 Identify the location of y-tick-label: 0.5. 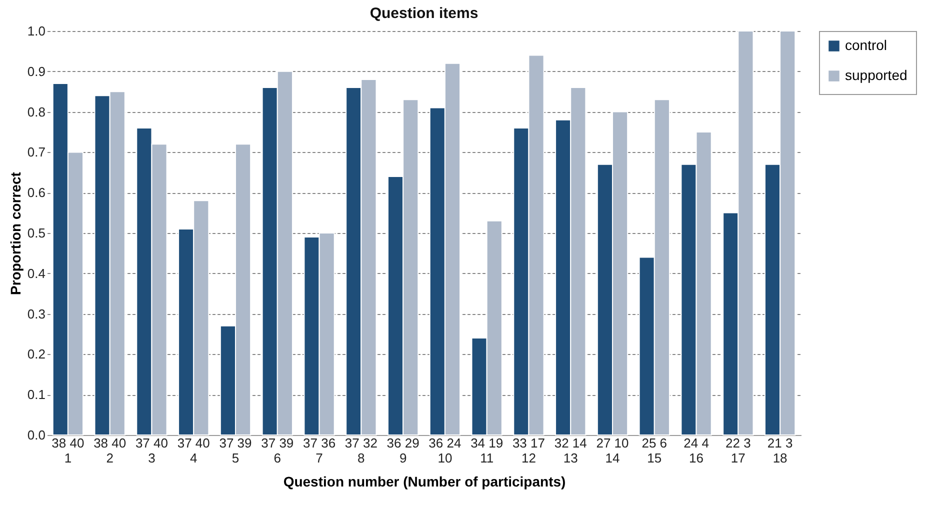
(36, 233).